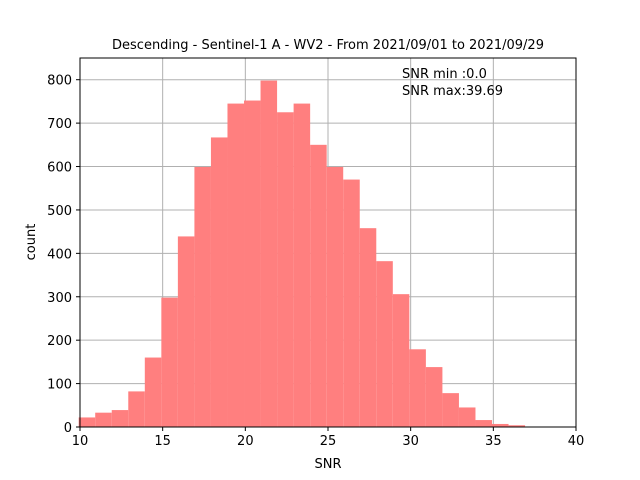 The image size is (640, 480). What do you see at coordinates (59, 124) in the screenshot?
I see `y-tick-label: 700` at bounding box center [59, 124].